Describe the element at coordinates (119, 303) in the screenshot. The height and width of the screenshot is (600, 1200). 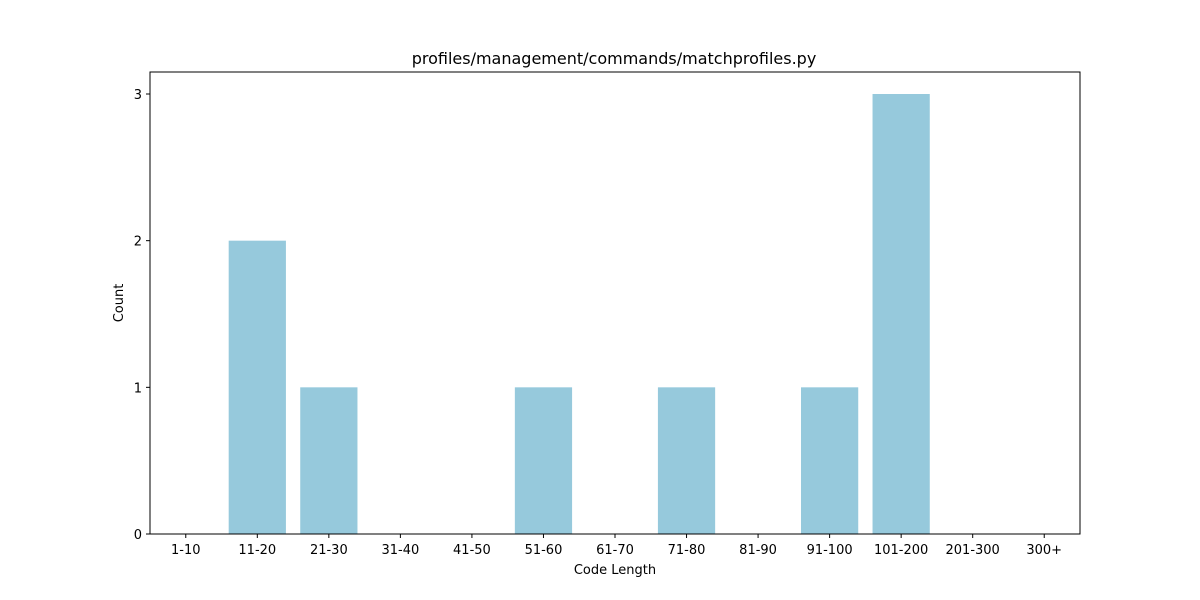
I see `y-axis-label: Count` at that location.